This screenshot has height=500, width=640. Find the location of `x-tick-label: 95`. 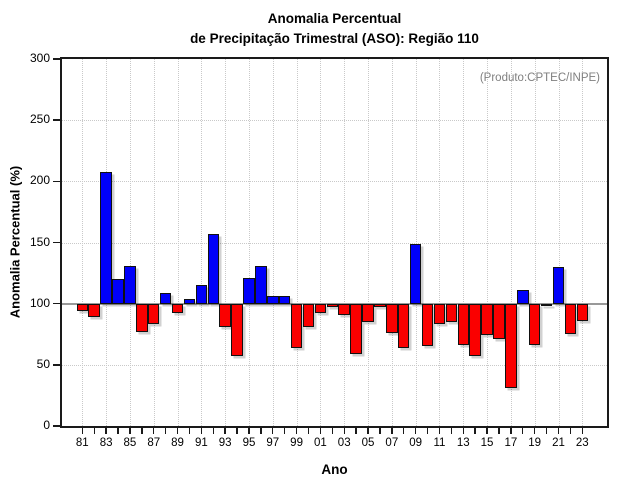

x-tick-label: 95 is located at coordinates (249, 443).